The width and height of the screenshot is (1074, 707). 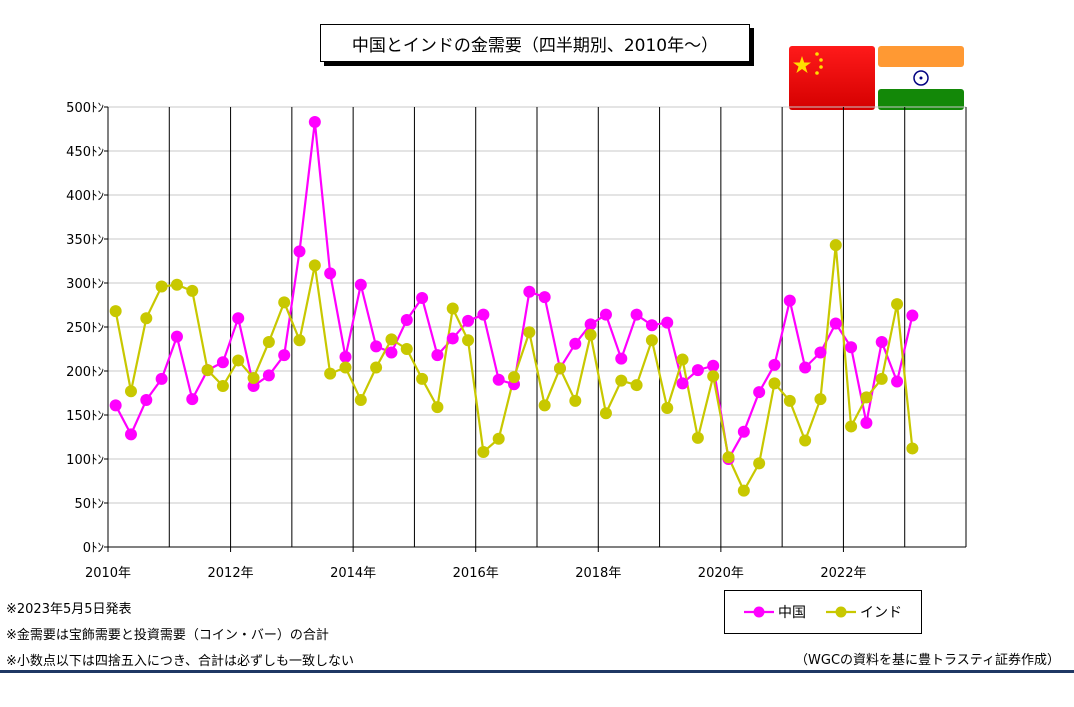 What do you see at coordinates (180, 661) in the screenshot?
I see `note-rounding: ※小数点以下は四捨五入につき、合計は必ずしも一致しない` at bounding box center [180, 661].